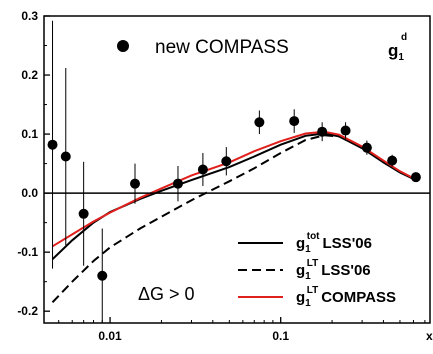 Image resolution: width=433 pixels, height=354 pixels. What do you see at coordinates (110, 336) in the screenshot?
I see `x-tick-label: 0.01` at bounding box center [110, 336].